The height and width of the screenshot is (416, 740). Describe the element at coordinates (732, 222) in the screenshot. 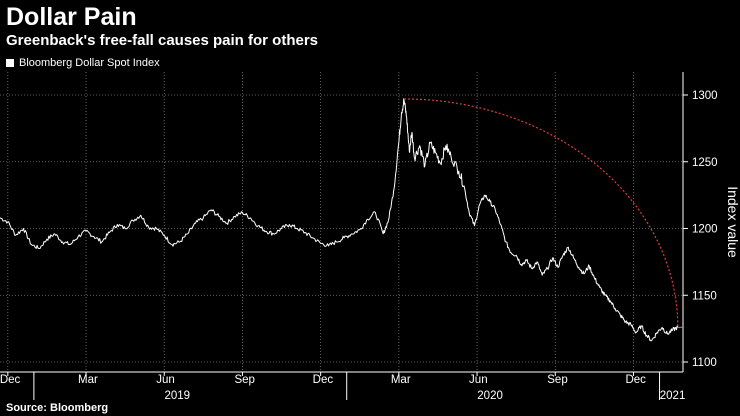

I see `y-axis-title: Index value` at that location.